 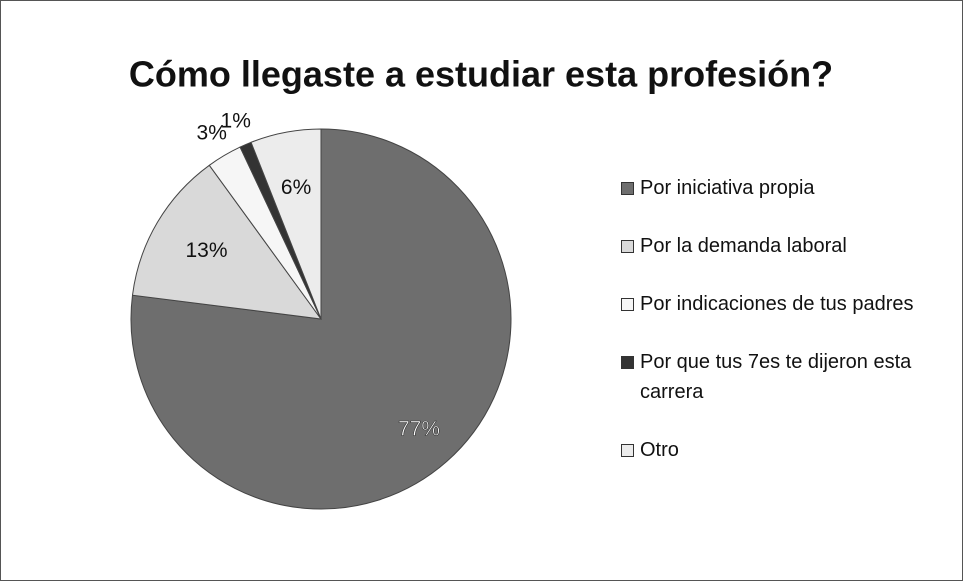 I want to click on legend-item: Por iniciativa propia, so click(x=786, y=188).